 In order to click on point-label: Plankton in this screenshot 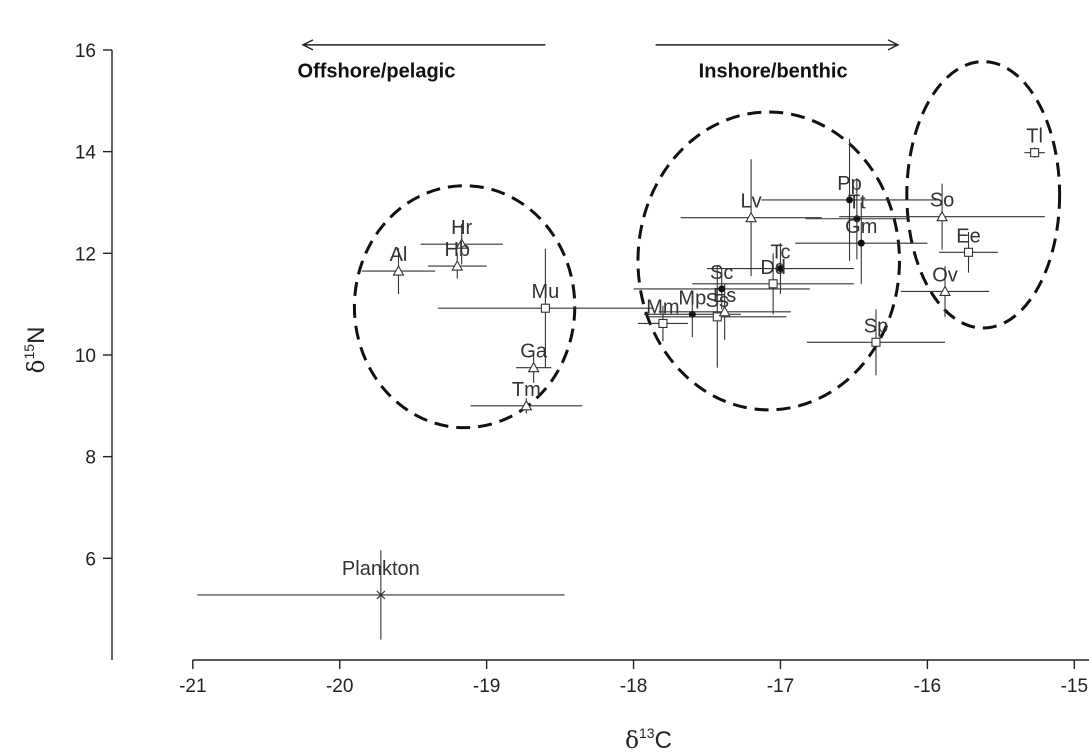, I will do `click(381, 569)`.